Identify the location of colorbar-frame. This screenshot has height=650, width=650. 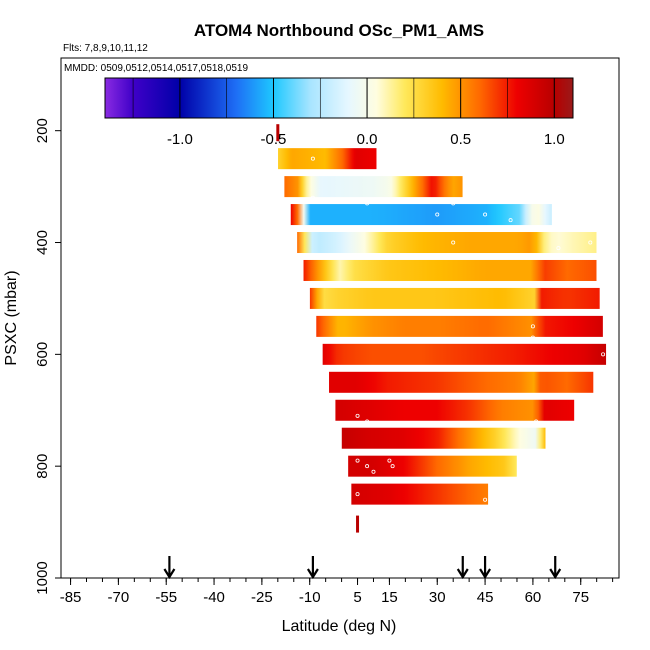
(339, 98).